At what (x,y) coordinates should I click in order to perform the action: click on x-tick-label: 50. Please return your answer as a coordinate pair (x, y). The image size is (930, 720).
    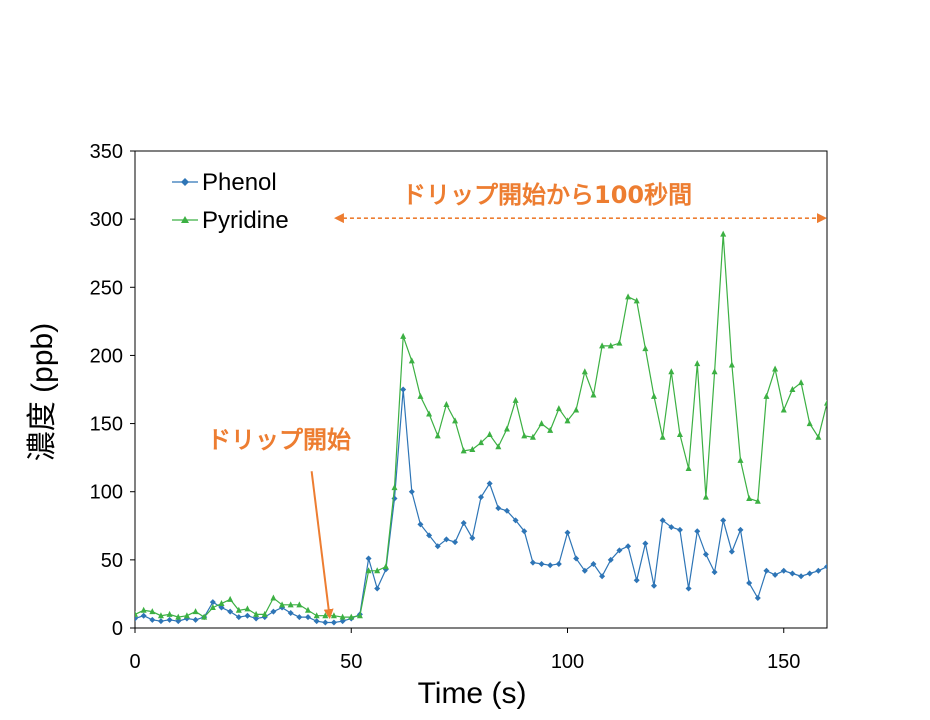
    Looking at the image, I should click on (351, 662).